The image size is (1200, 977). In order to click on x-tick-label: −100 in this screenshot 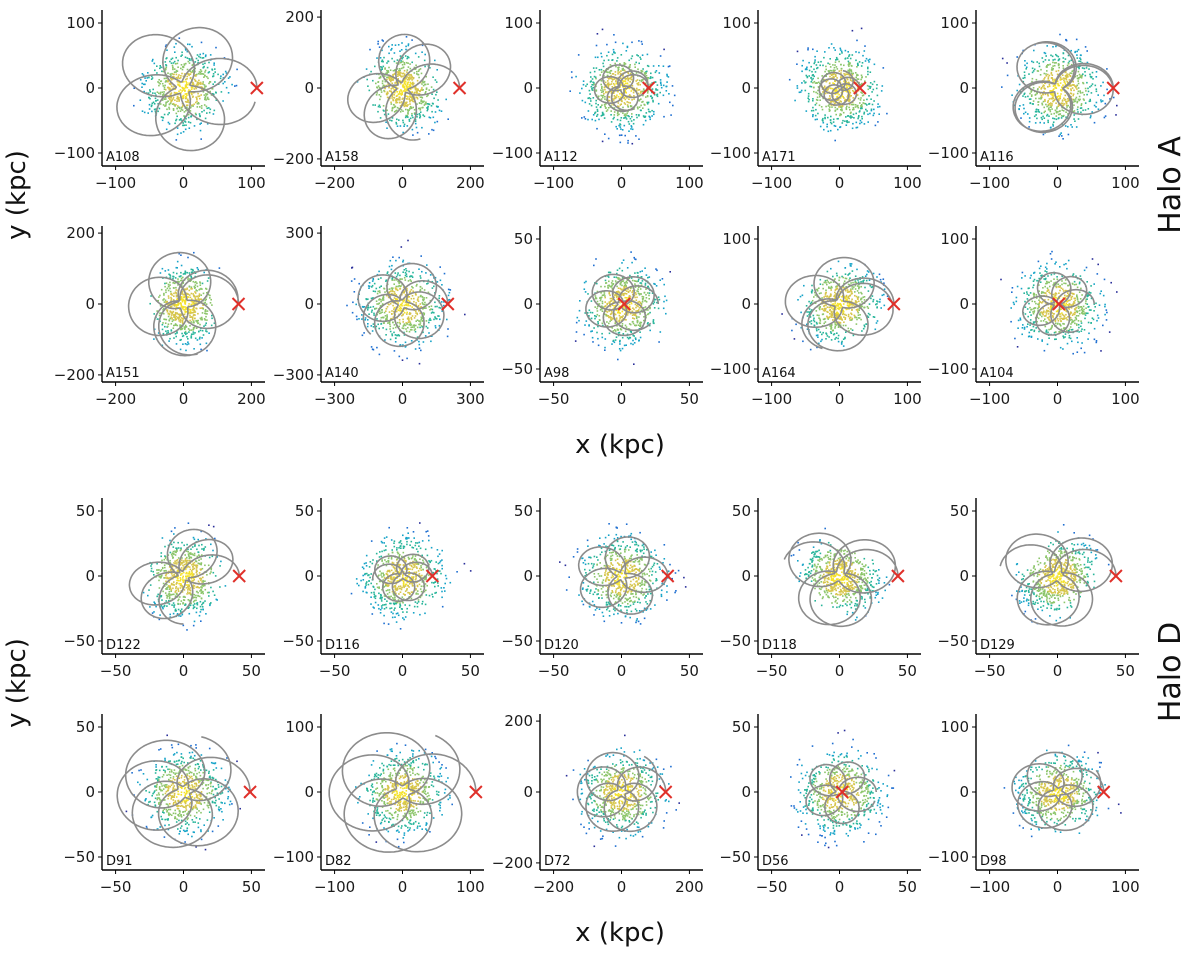, I will do `click(989, 183)`.